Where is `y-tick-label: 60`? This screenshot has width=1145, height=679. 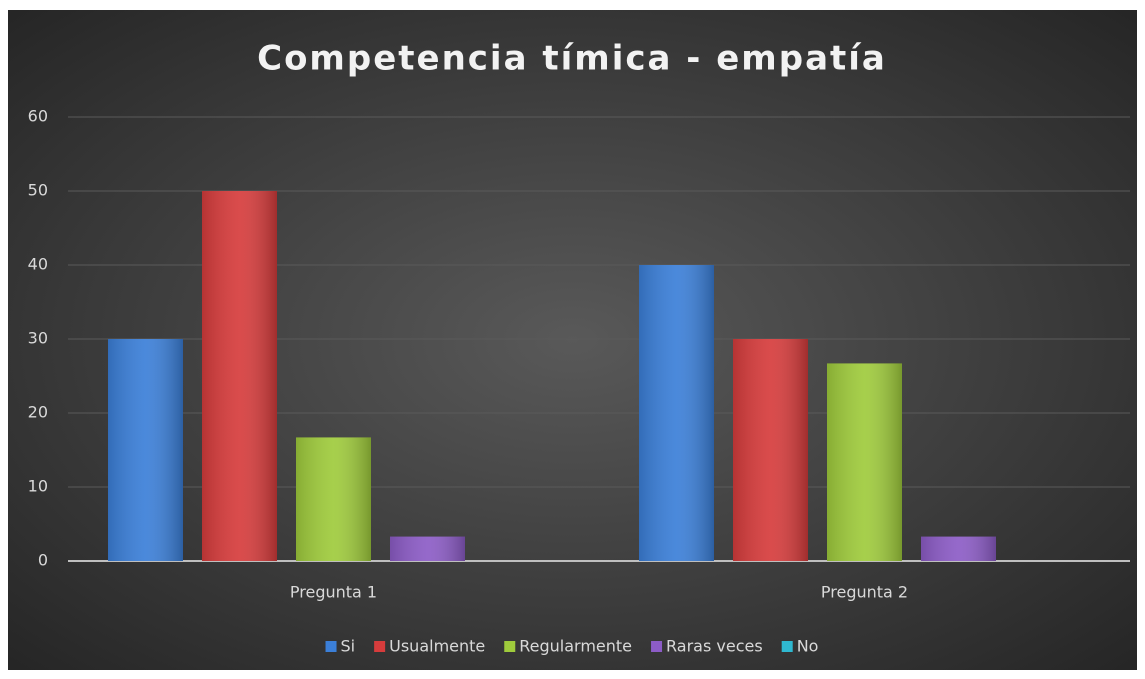 y-tick-label: 60 is located at coordinates (38, 116).